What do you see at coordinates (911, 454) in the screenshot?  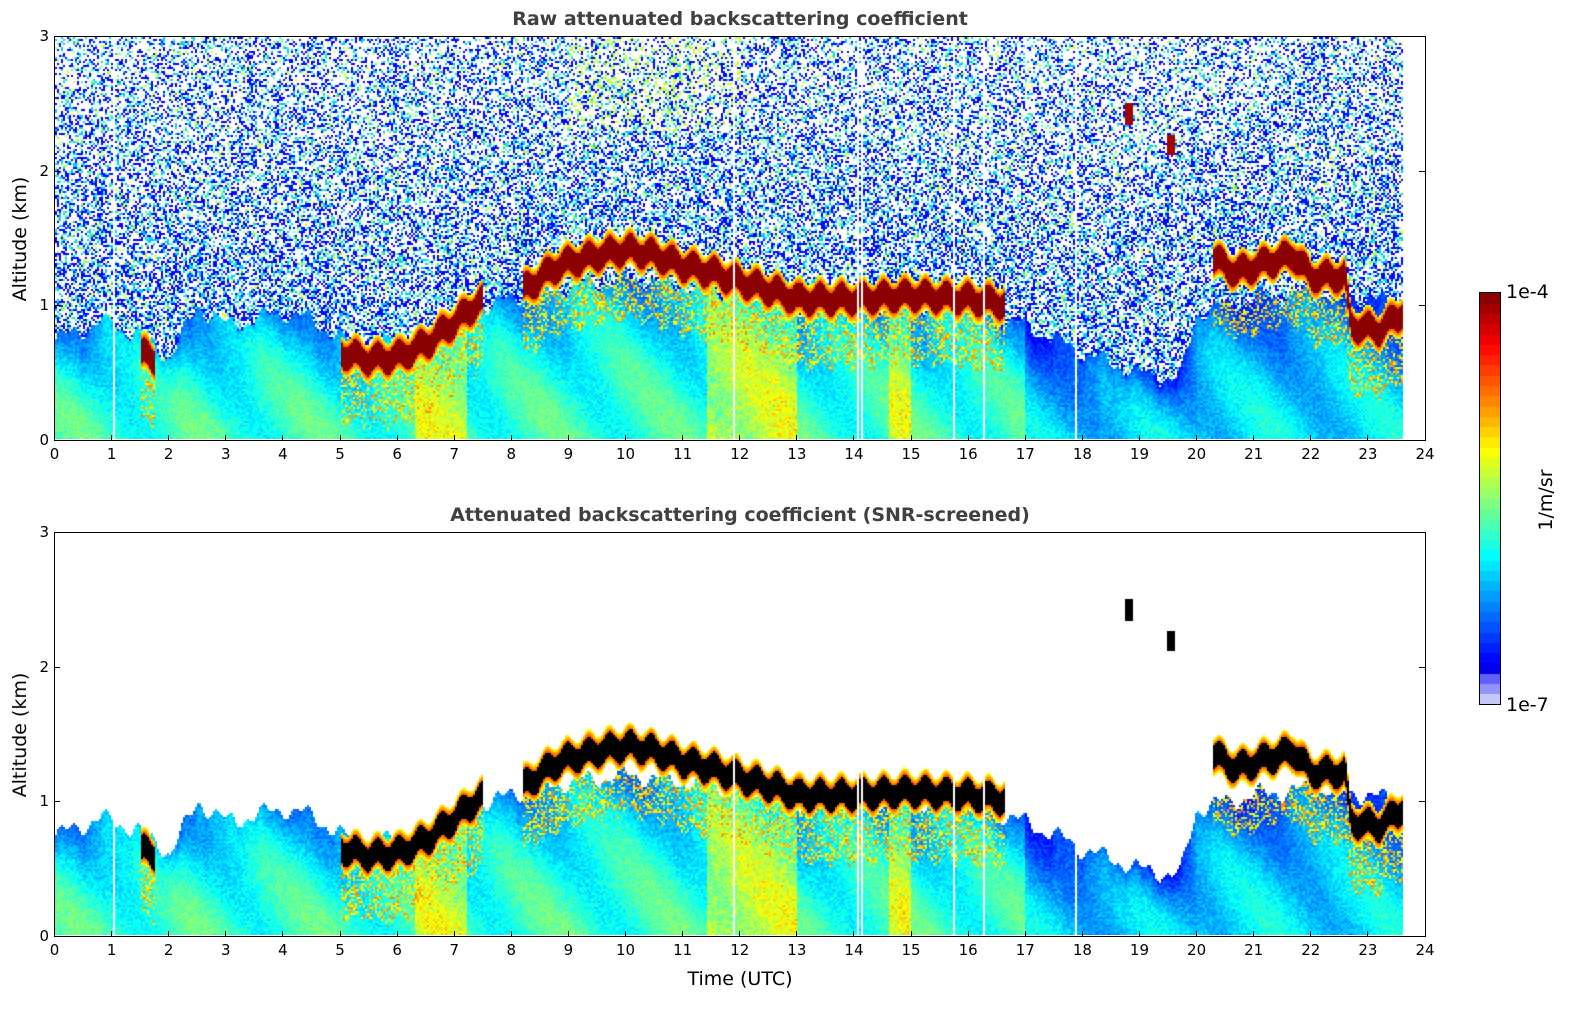 I see `x-tick-label: 15` at bounding box center [911, 454].